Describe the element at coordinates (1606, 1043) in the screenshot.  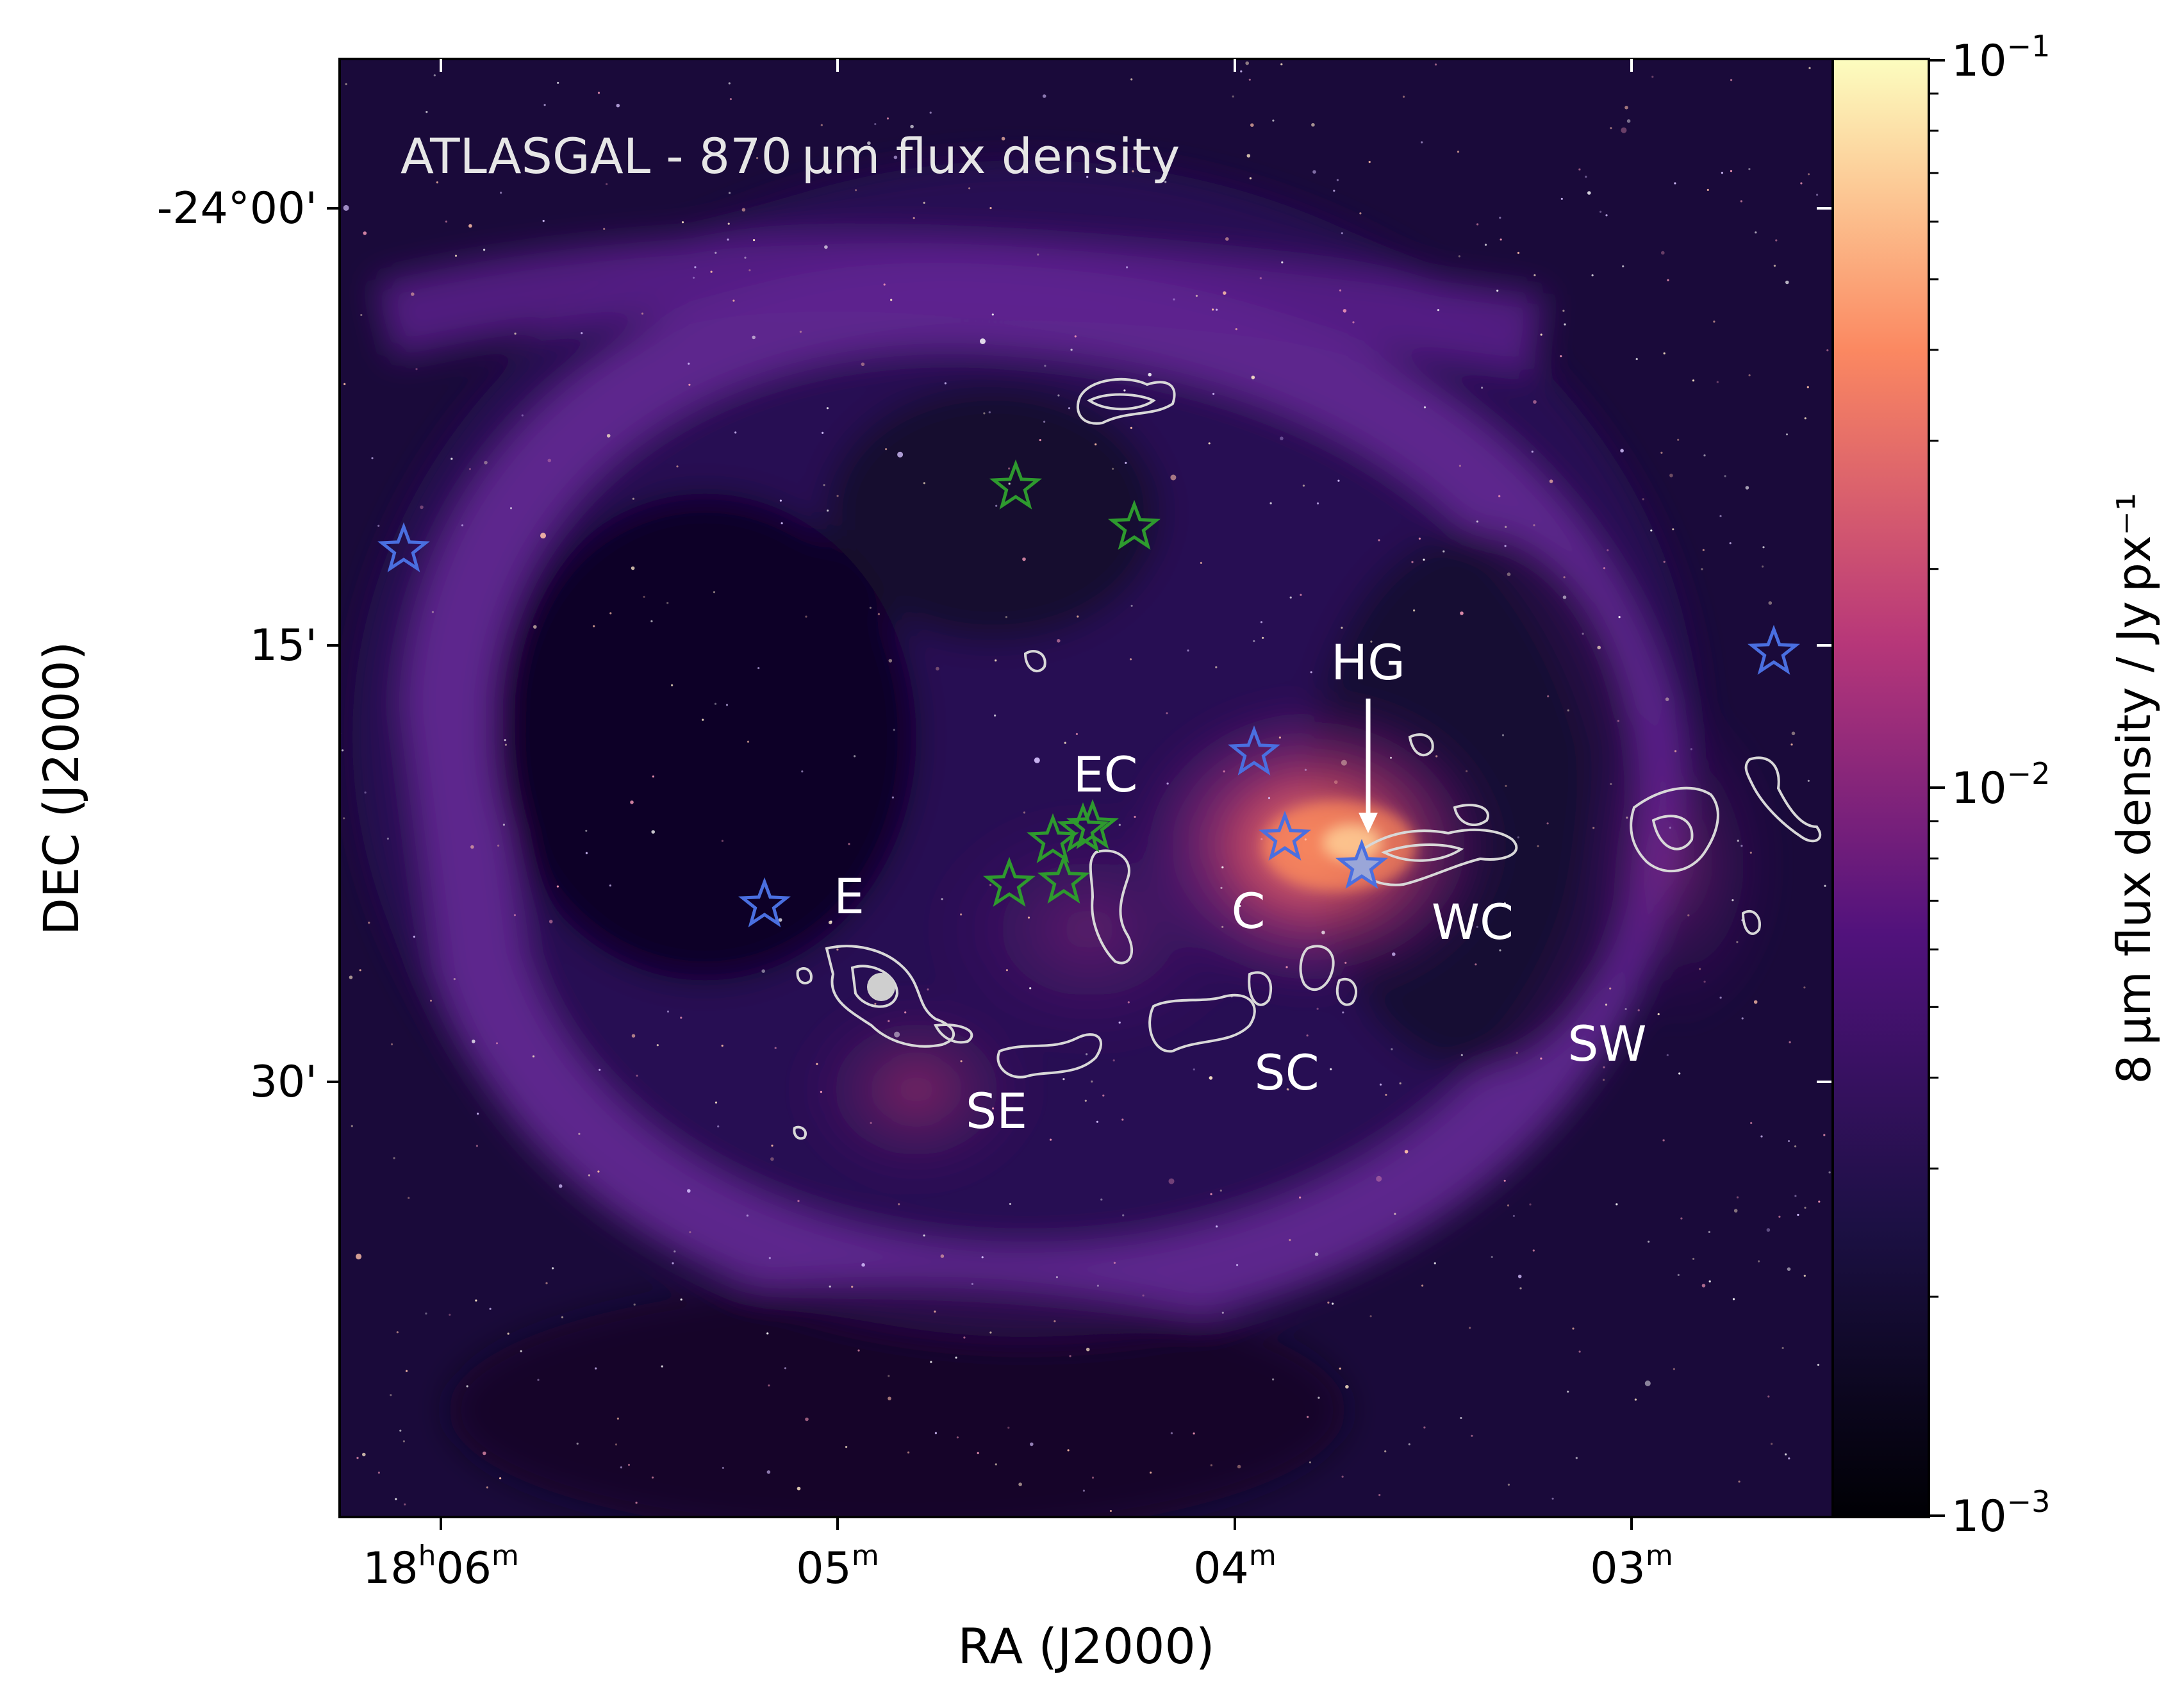
I see `region-label-sw: SW` at that location.